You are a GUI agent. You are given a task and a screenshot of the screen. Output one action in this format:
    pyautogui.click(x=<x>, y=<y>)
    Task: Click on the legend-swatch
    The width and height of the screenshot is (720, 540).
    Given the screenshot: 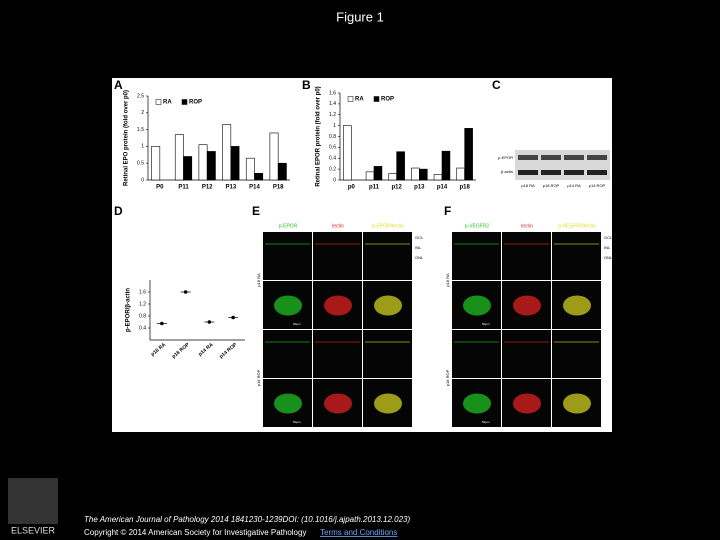 What is the action you would take?
    pyautogui.click(x=350, y=99)
    